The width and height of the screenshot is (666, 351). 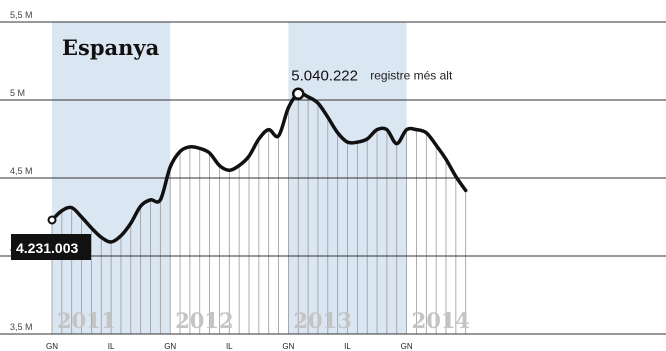 I want to click on year-labels: 2011 2012 2013 2014, so click(x=263, y=320).